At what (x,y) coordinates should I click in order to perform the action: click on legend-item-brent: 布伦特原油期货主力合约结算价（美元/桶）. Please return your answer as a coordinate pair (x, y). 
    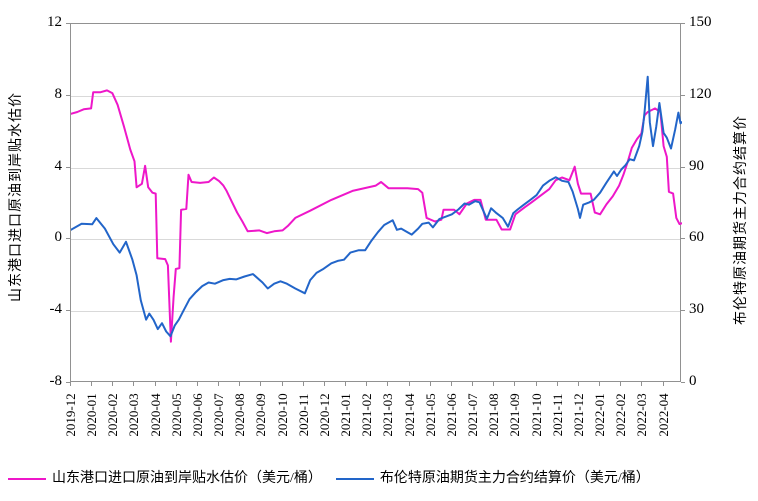
    Looking at the image, I should click on (492, 479).